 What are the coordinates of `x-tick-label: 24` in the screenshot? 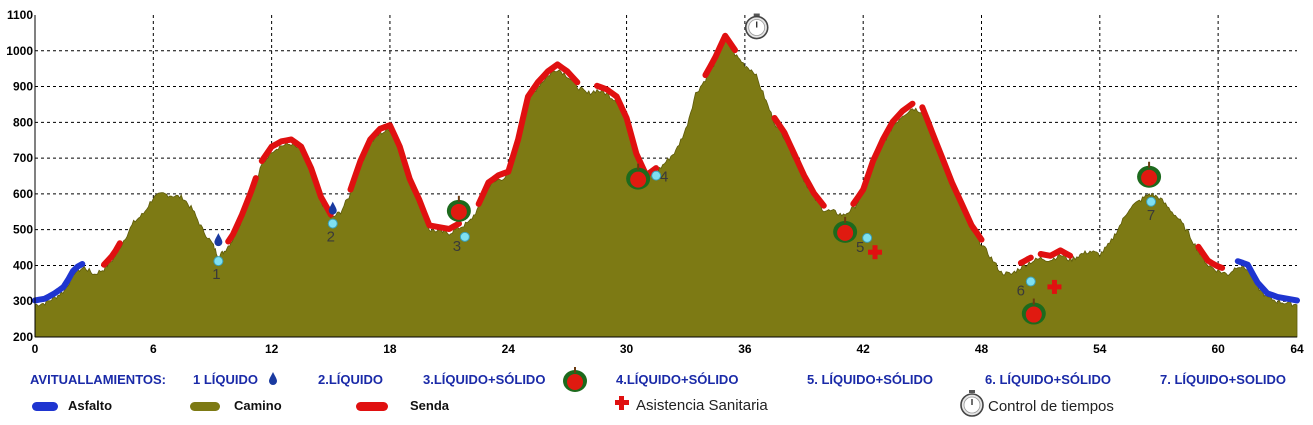 It's located at (509, 349).